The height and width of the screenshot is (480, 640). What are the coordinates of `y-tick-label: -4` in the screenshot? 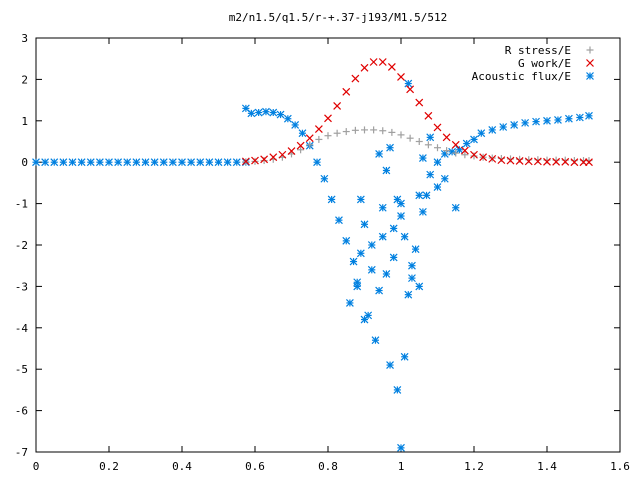 It's located at (22, 328).